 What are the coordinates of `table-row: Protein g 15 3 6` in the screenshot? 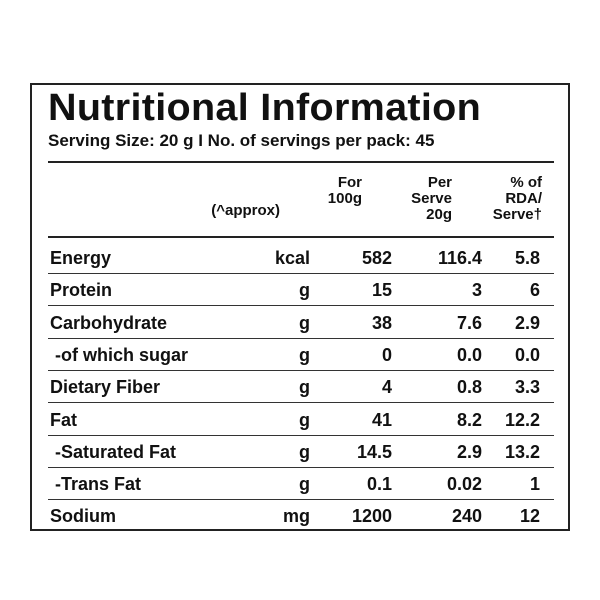 It's located at (301, 290).